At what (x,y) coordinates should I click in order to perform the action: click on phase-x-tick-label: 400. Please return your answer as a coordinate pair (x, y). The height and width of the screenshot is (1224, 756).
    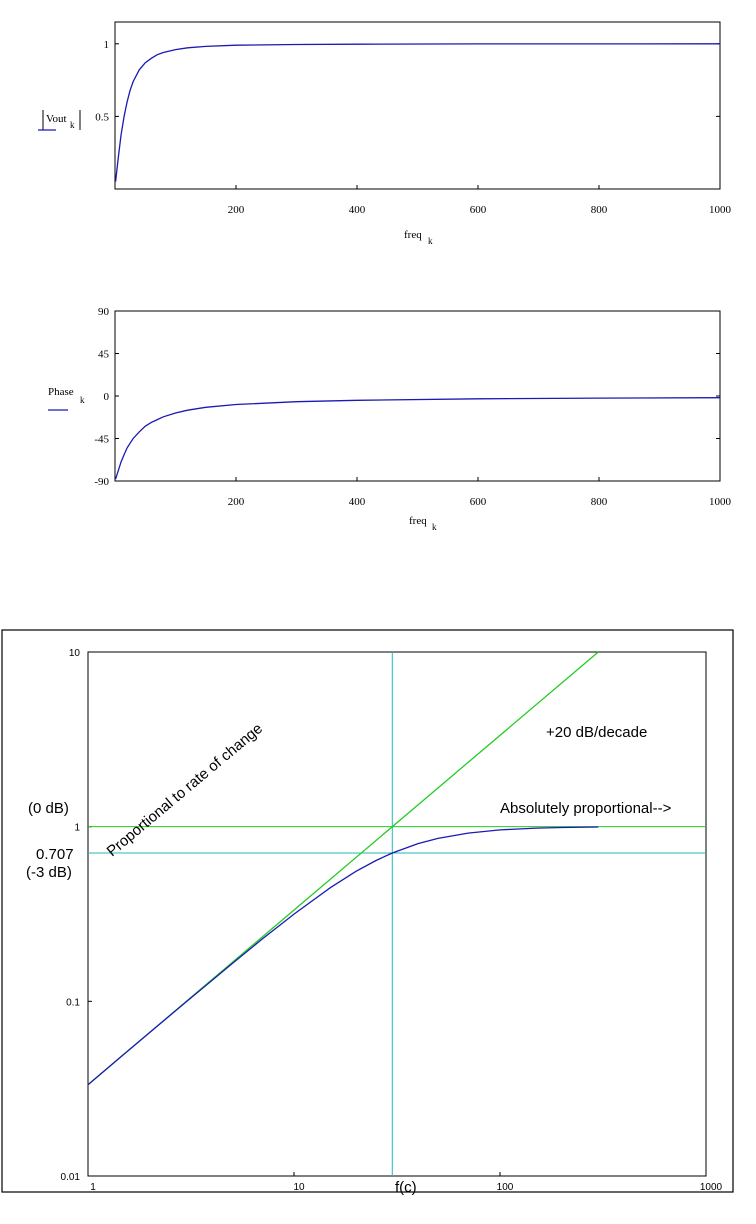
    Looking at the image, I should click on (357, 502).